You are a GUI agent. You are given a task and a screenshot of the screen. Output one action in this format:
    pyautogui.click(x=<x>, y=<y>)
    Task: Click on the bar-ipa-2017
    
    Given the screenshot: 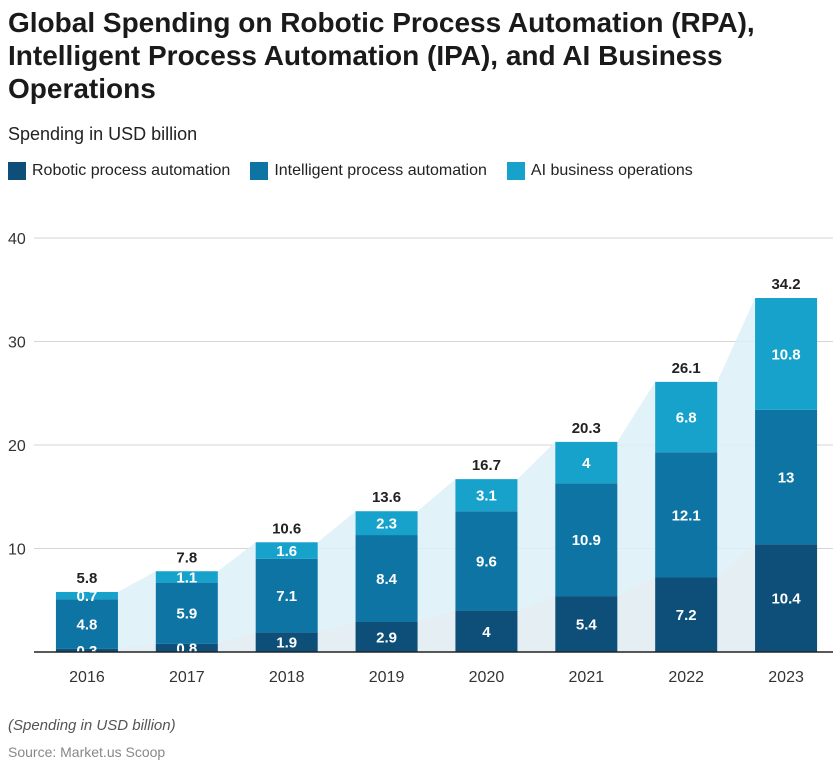 What is the action you would take?
    pyautogui.click(x=186, y=613)
    